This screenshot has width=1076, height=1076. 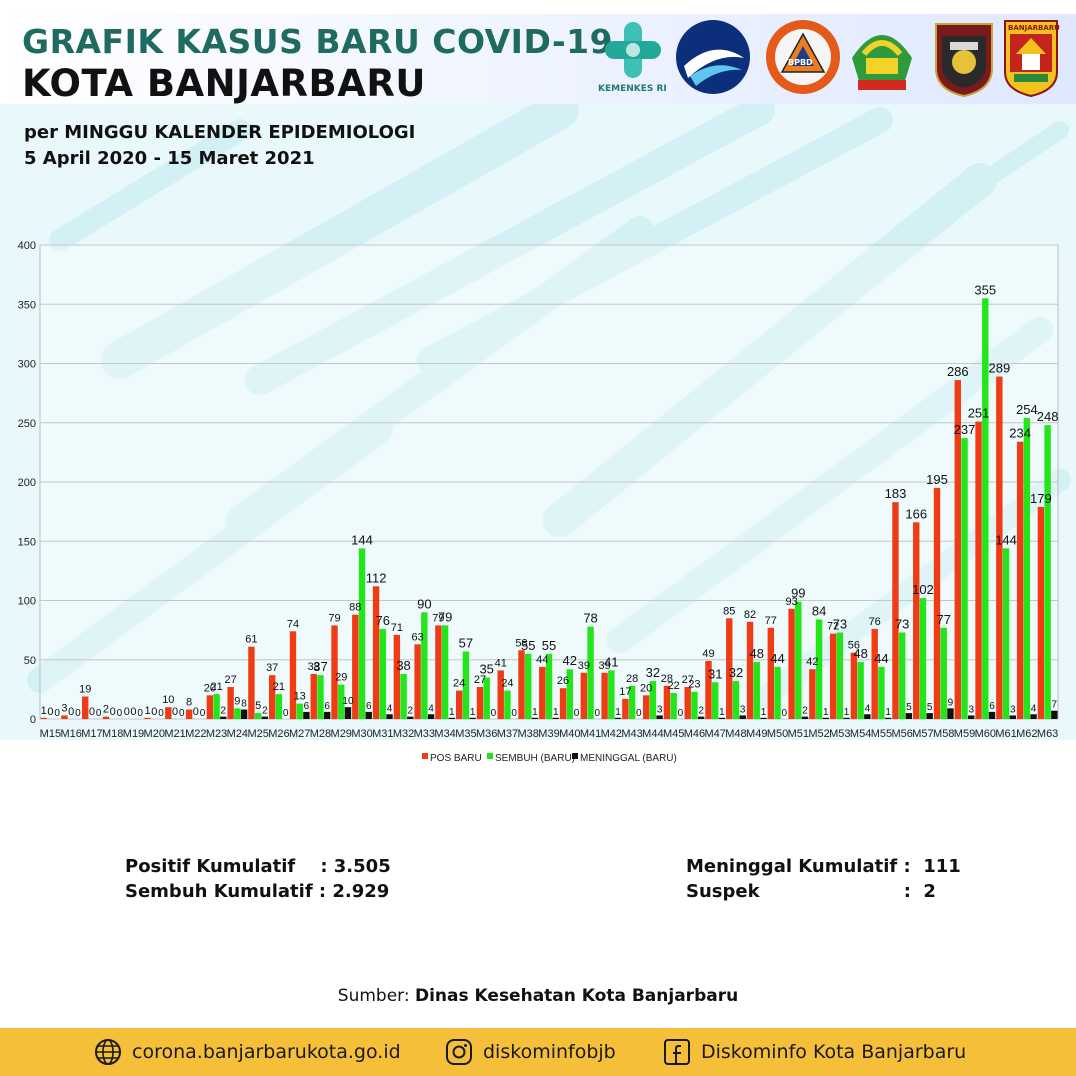 I want to click on x-tick-label: M44, so click(x=652, y=734).